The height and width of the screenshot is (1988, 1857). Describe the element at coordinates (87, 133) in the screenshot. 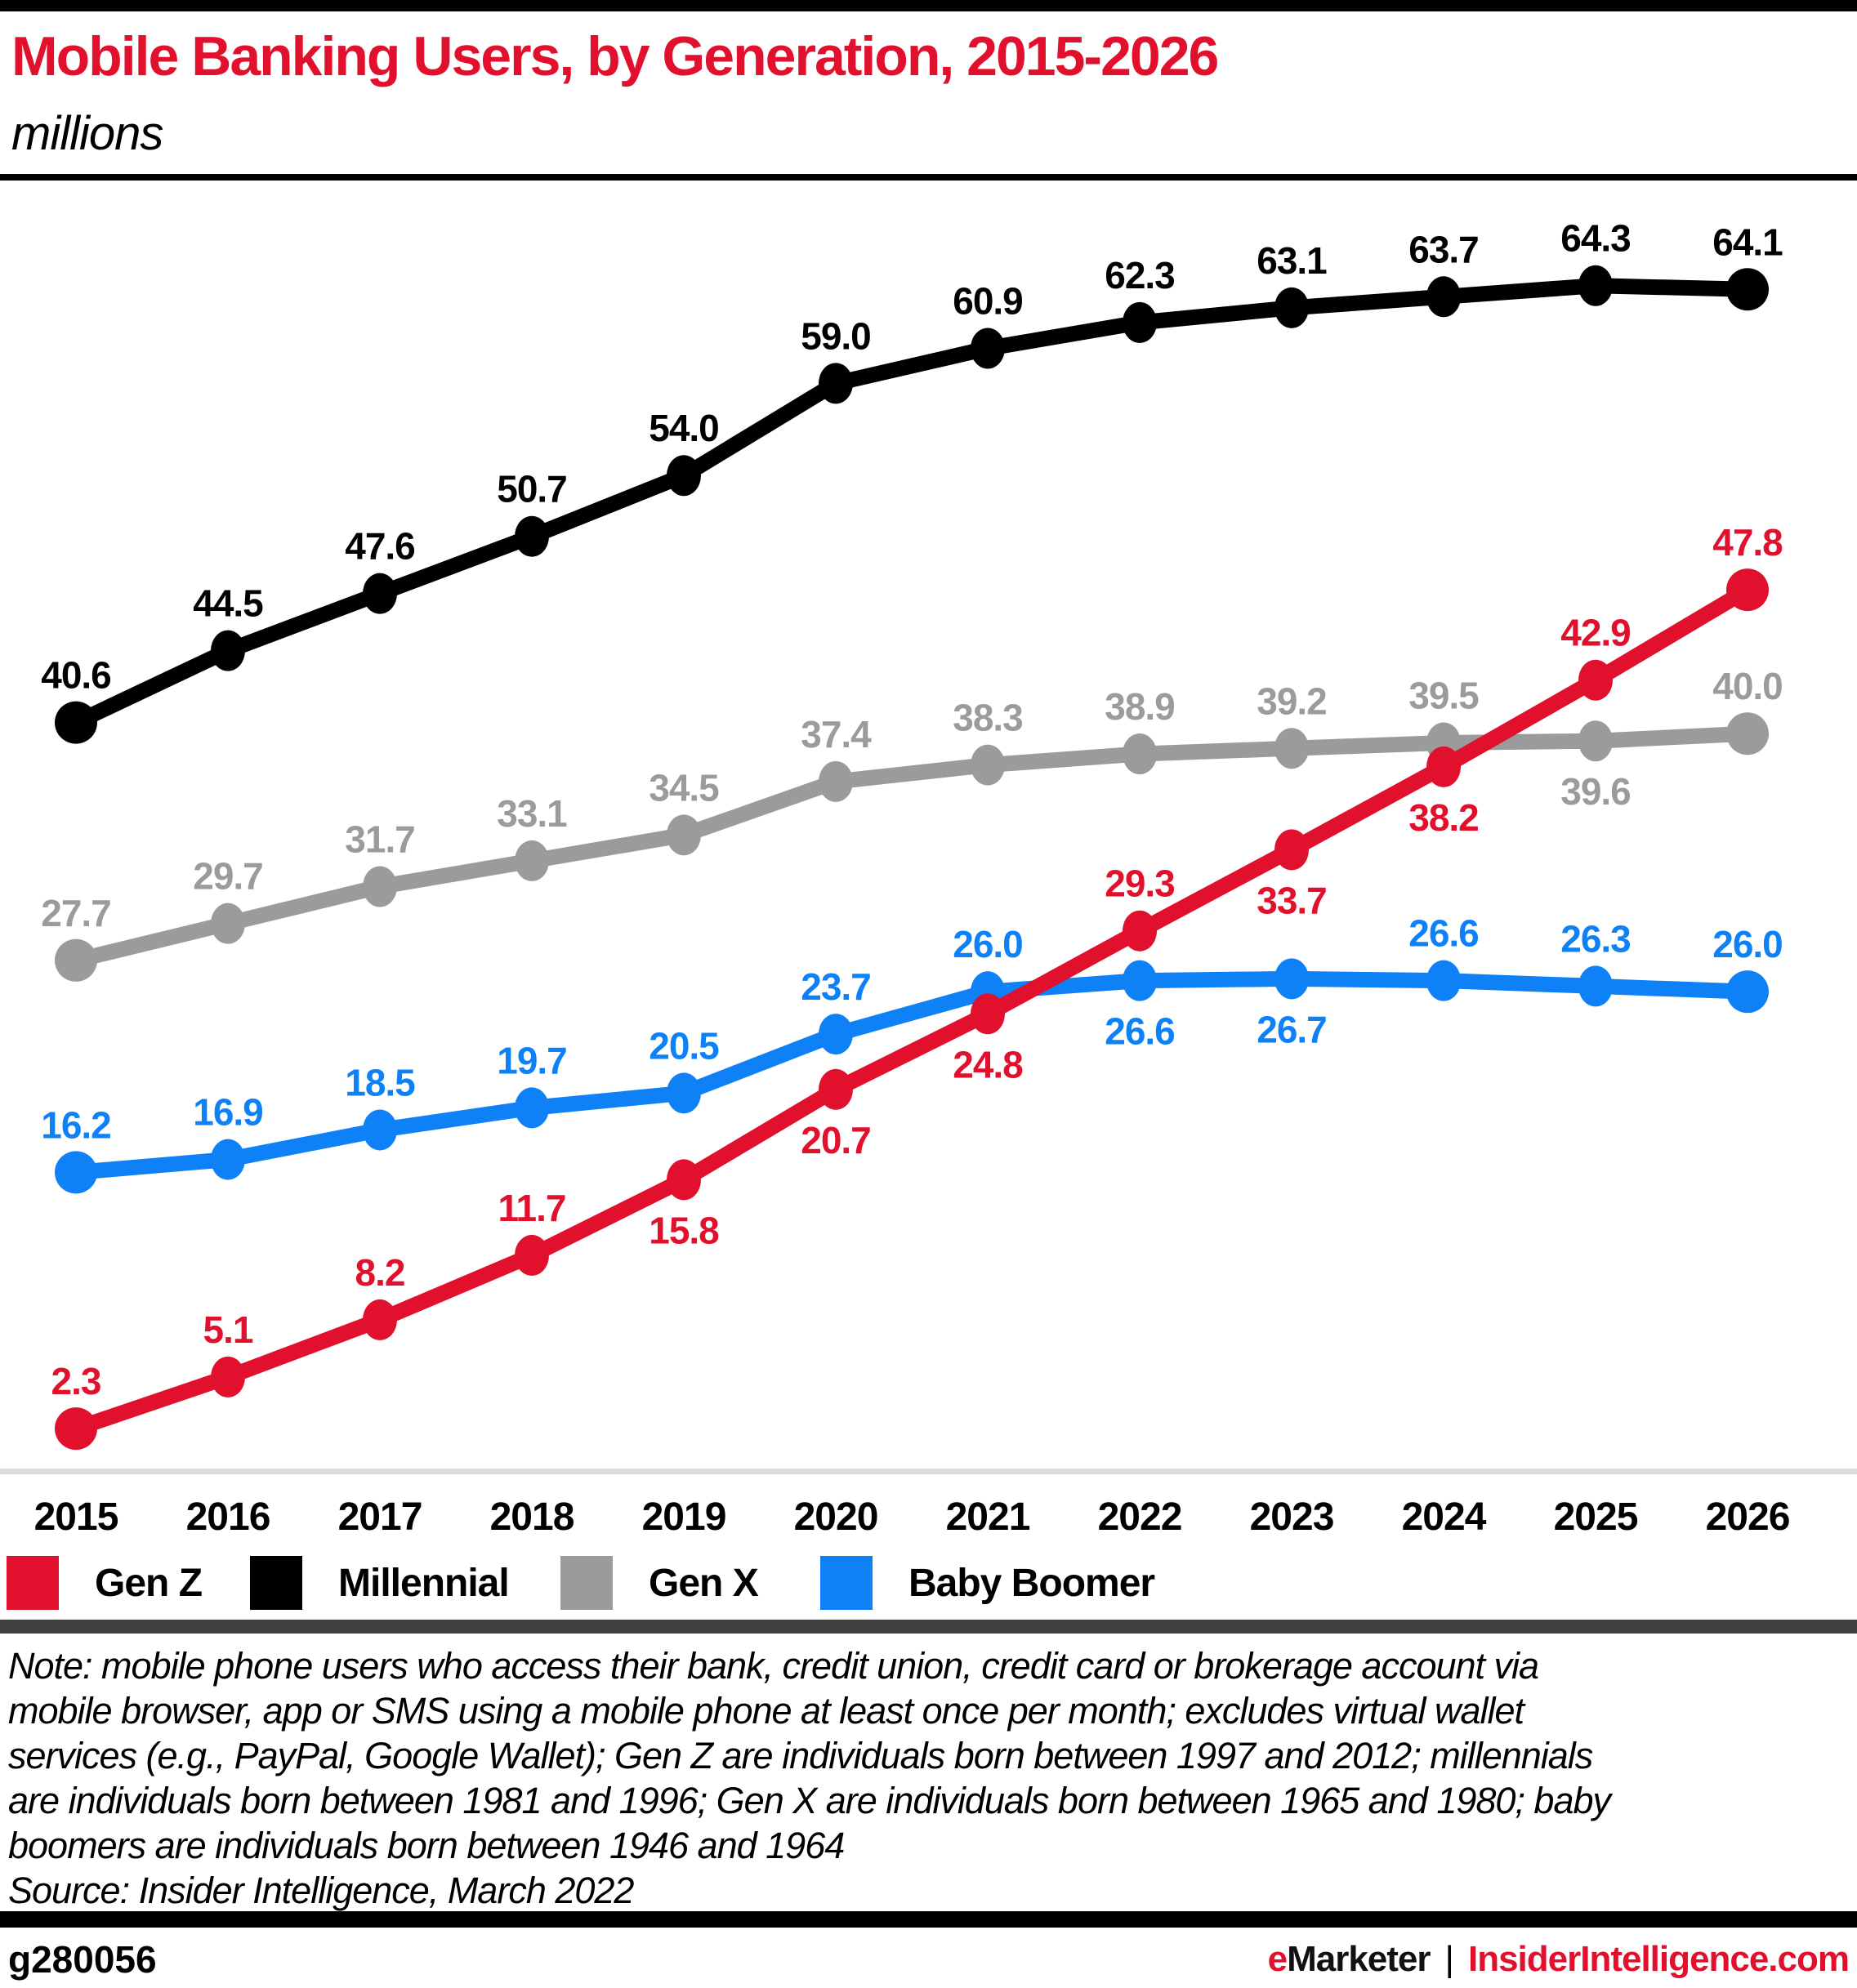

I see `units-subtitle: millions` at that location.